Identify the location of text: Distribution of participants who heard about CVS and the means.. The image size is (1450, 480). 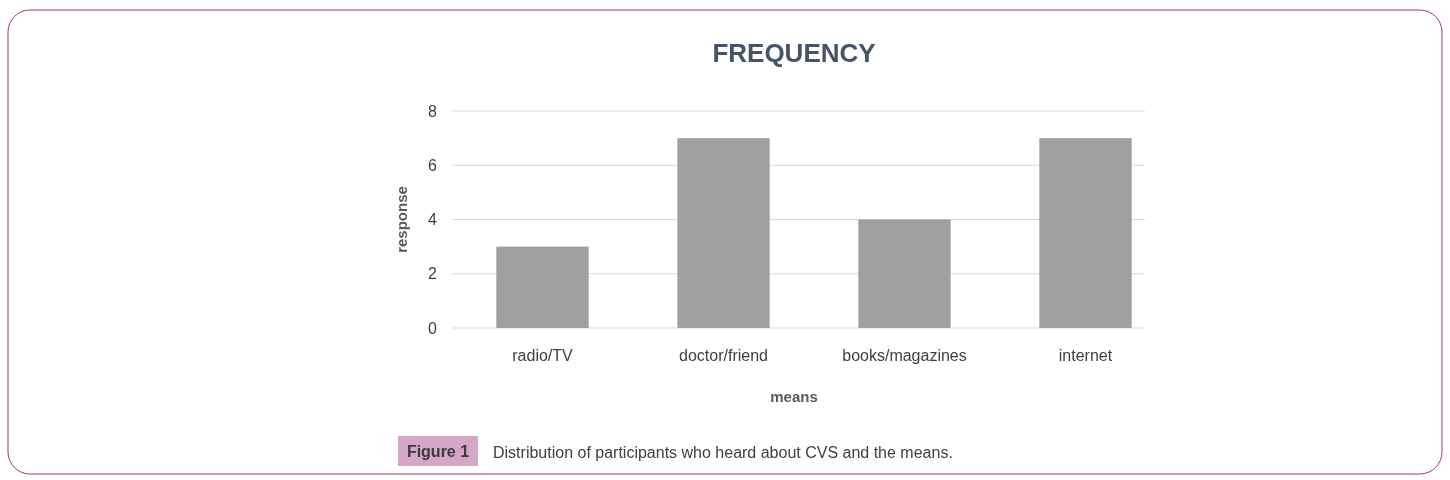
(723, 452).